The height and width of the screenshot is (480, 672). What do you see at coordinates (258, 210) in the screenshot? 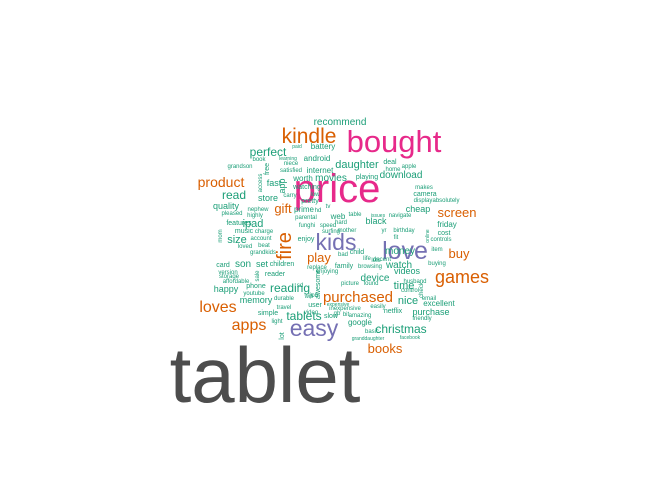
I see `word-nephew: nephew` at bounding box center [258, 210].